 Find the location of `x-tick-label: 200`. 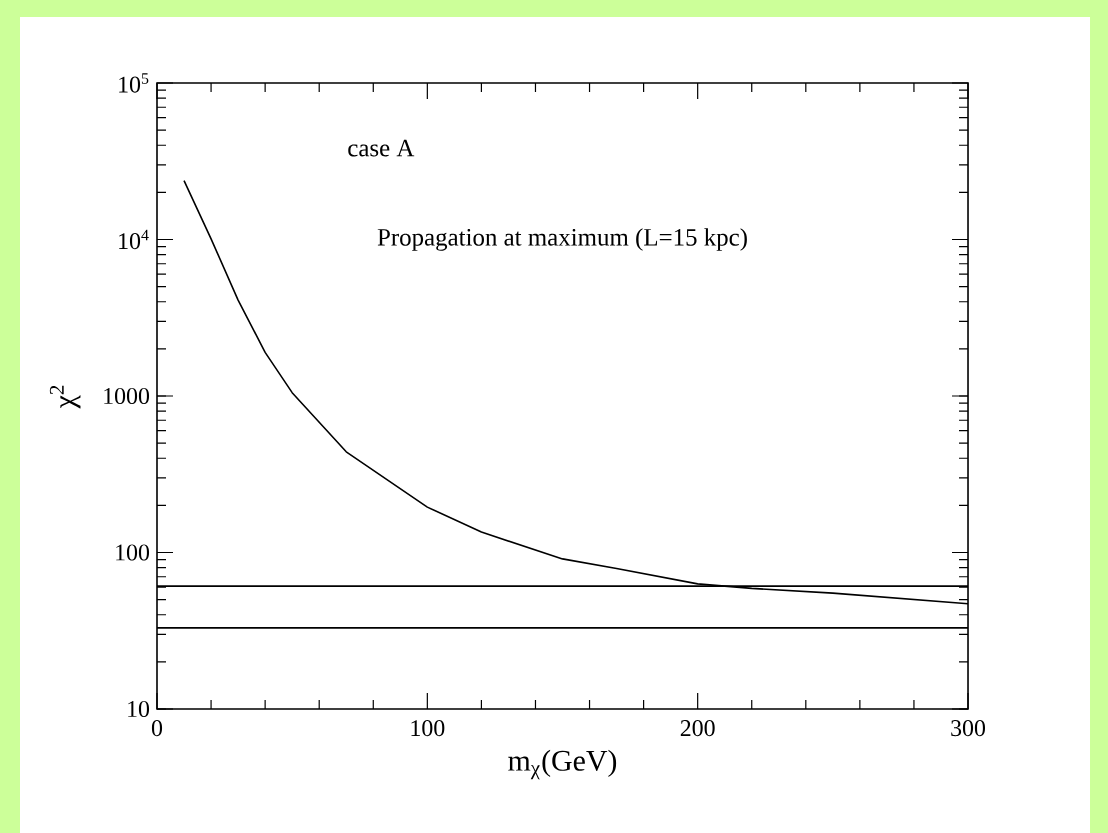

x-tick-label: 200 is located at coordinates (697, 728).